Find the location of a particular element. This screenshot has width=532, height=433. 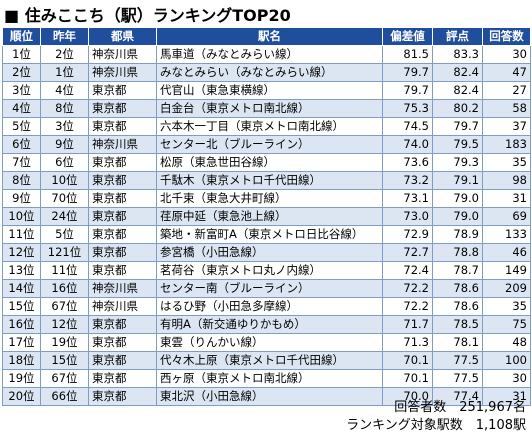

deviation-cell: 72.9 is located at coordinates (407, 234).